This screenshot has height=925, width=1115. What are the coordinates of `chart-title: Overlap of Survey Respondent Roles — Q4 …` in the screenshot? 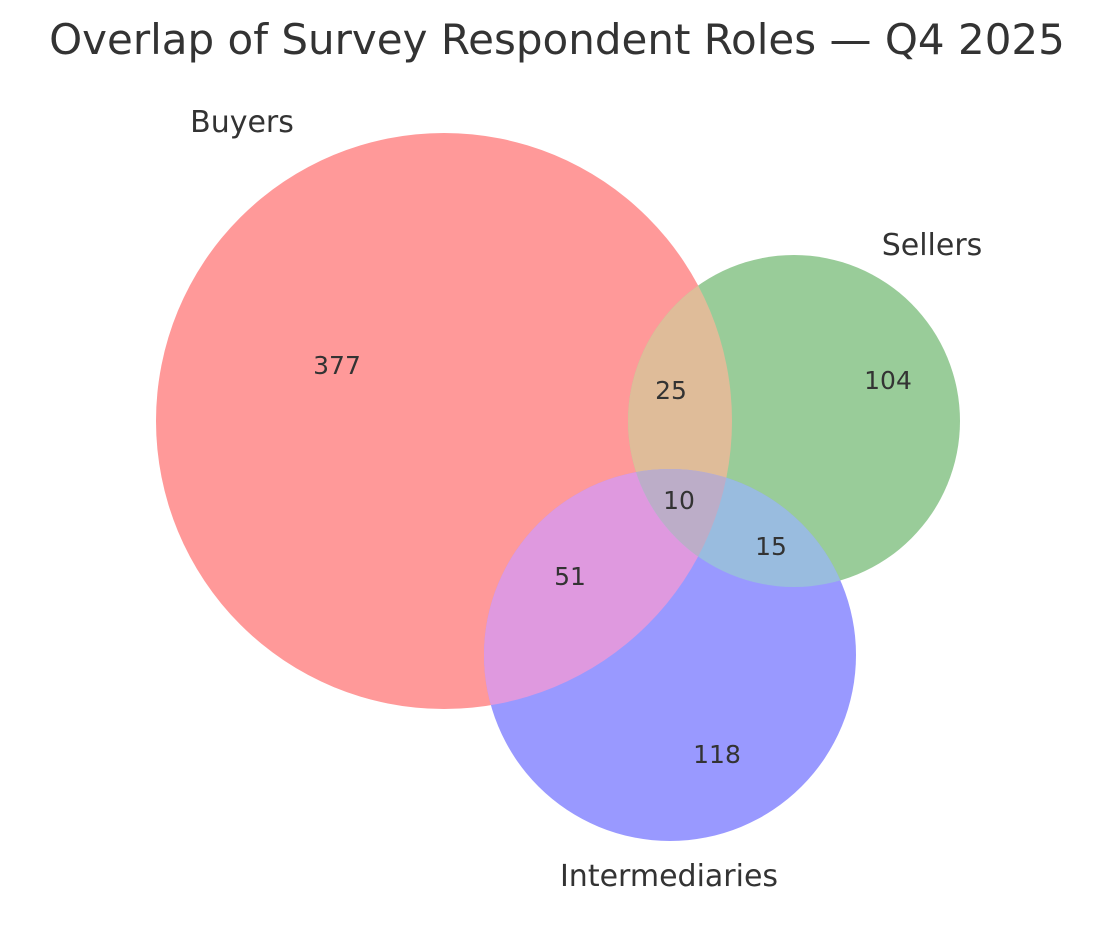 It's located at (557, 39).